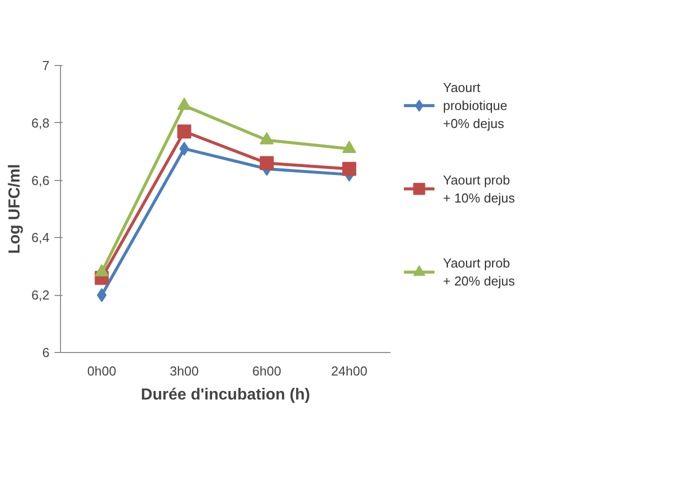 This screenshot has width=673, height=492. What do you see at coordinates (479, 272) in the screenshot?
I see `legend-label: Yaourt prob + 20% dejus` at bounding box center [479, 272].